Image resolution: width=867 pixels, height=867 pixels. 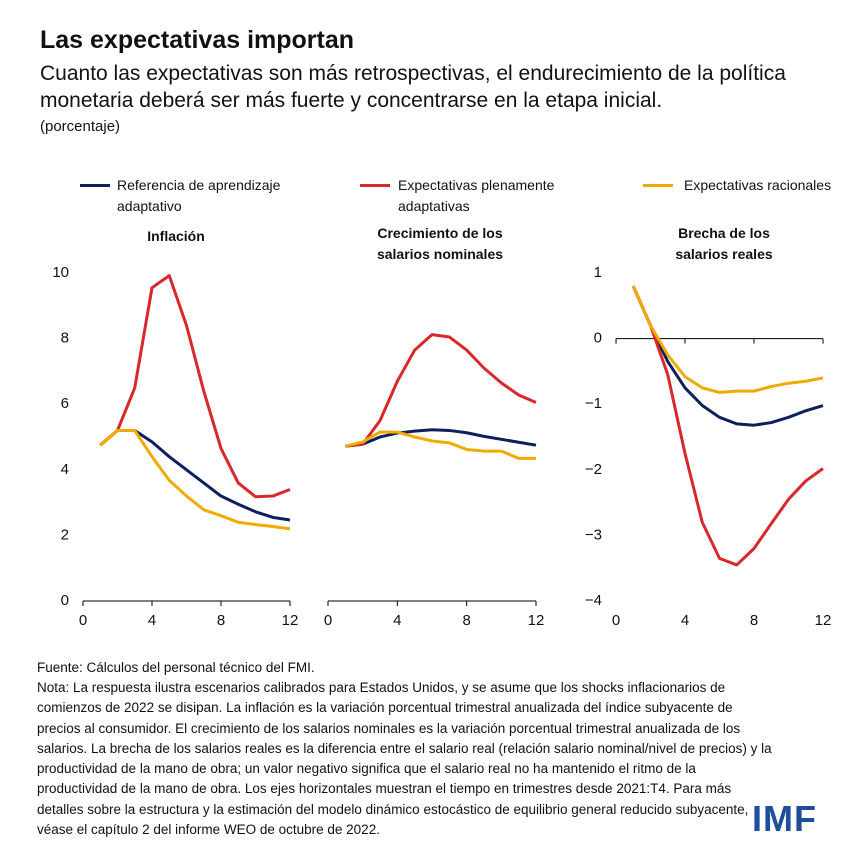 I want to click on title: Las expectativas importan, so click(x=197, y=40).